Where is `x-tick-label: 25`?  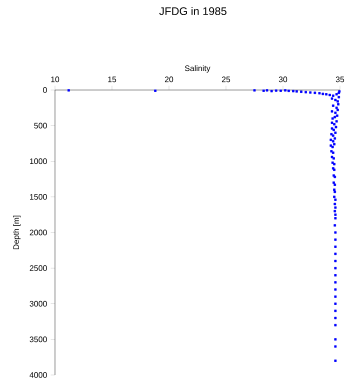
x-tick-label: 25 is located at coordinates (226, 79).